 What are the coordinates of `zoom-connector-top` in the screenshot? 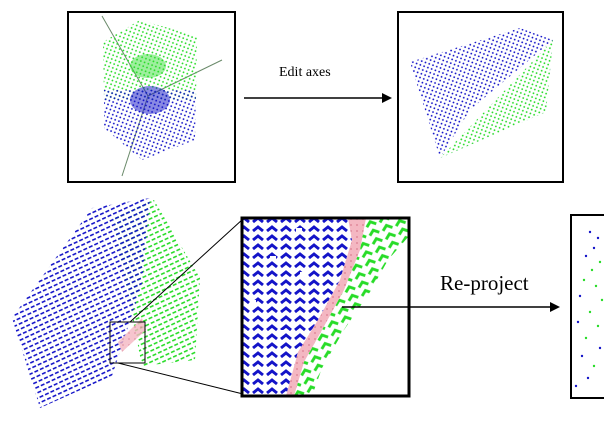 It's located at (186, 270).